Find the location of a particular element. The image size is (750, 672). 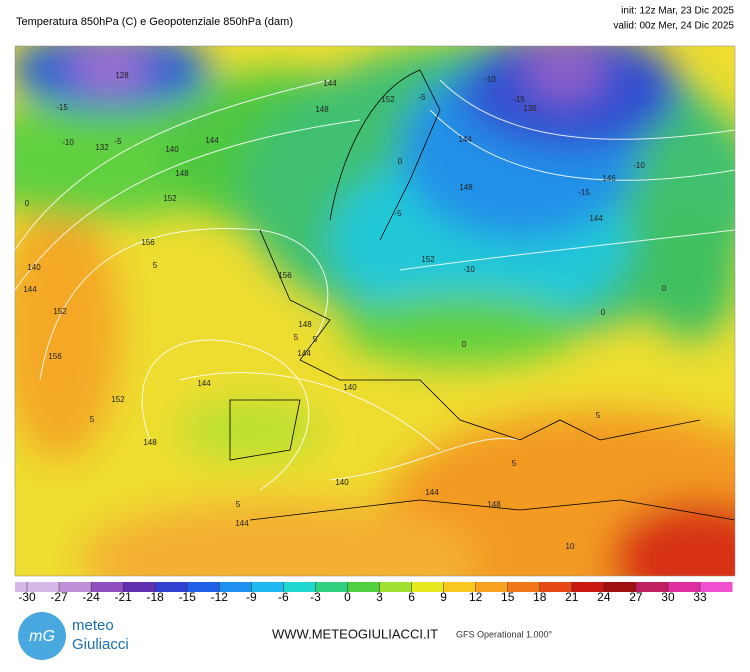

init-time: init: 12z Mar, 23 Dic 2025 is located at coordinates (677, 11).